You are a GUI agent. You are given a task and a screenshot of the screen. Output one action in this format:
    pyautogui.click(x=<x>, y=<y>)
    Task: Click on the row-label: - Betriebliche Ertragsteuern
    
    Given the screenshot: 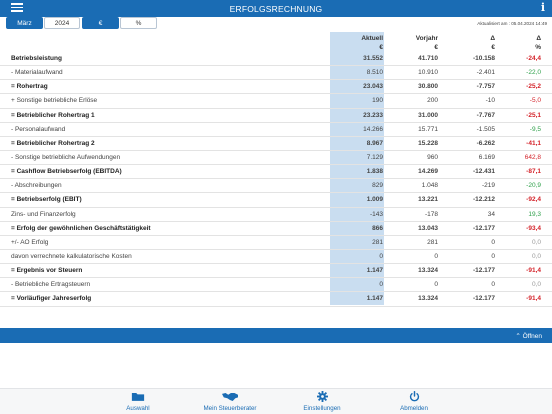 What is the action you would take?
    pyautogui.click(x=51, y=285)
    